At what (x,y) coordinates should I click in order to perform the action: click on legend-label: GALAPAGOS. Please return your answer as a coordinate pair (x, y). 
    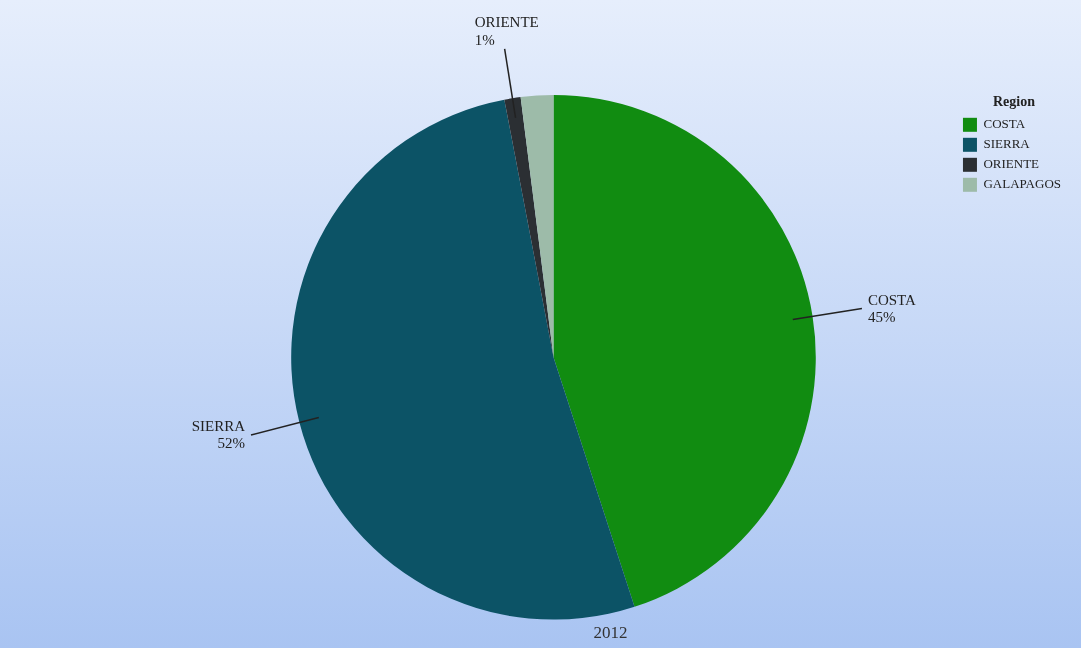
    Looking at the image, I should click on (1022, 184).